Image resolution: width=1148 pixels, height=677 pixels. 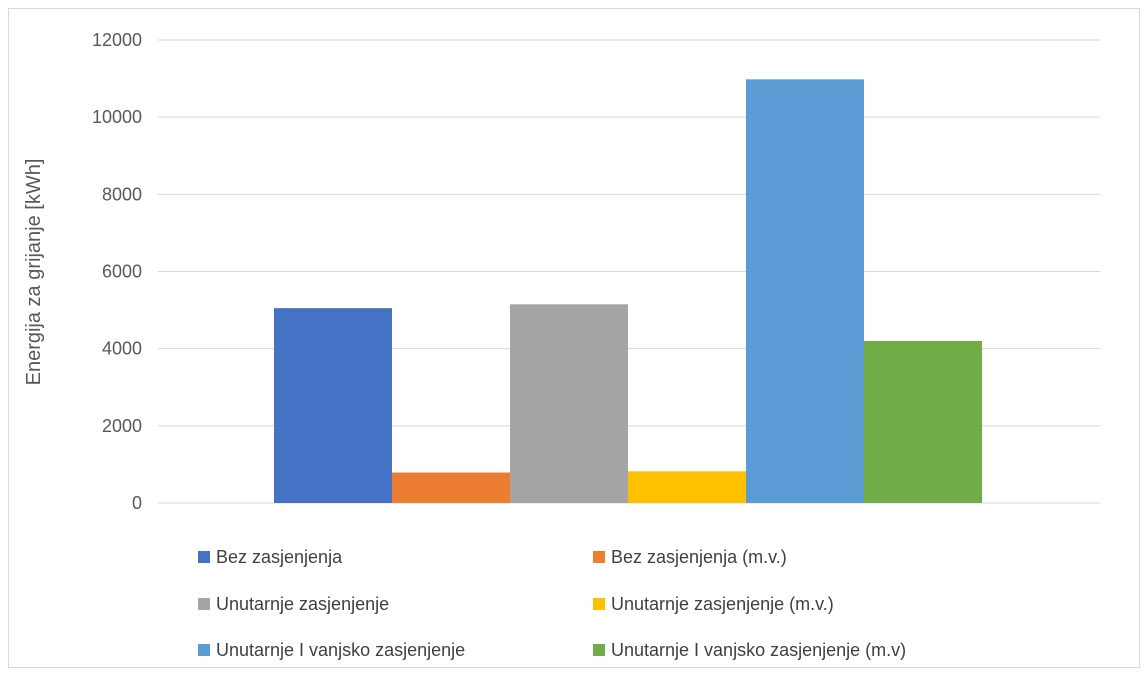 What do you see at coordinates (758, 650) in the screenshot?
I see `legend-label: Unutarnje I vanjsko zasjenjenje (m.v)` at bounding box center [758, 650].